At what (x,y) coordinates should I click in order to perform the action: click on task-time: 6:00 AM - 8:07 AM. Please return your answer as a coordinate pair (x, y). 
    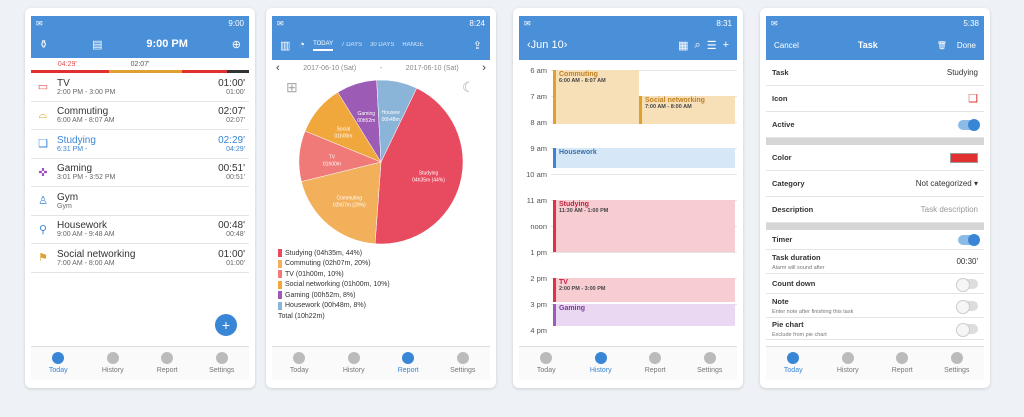
    Looking at the image, I should click on (86, 121).